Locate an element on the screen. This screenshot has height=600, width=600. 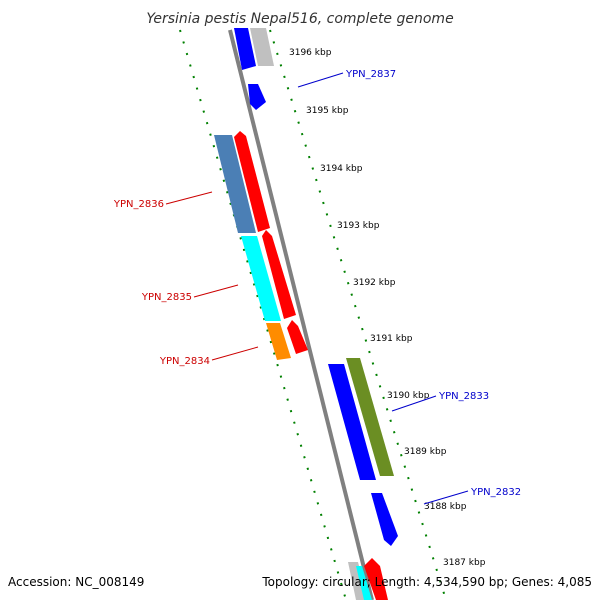
gene-red-bottom-bar is located at coordinates (376, 579).